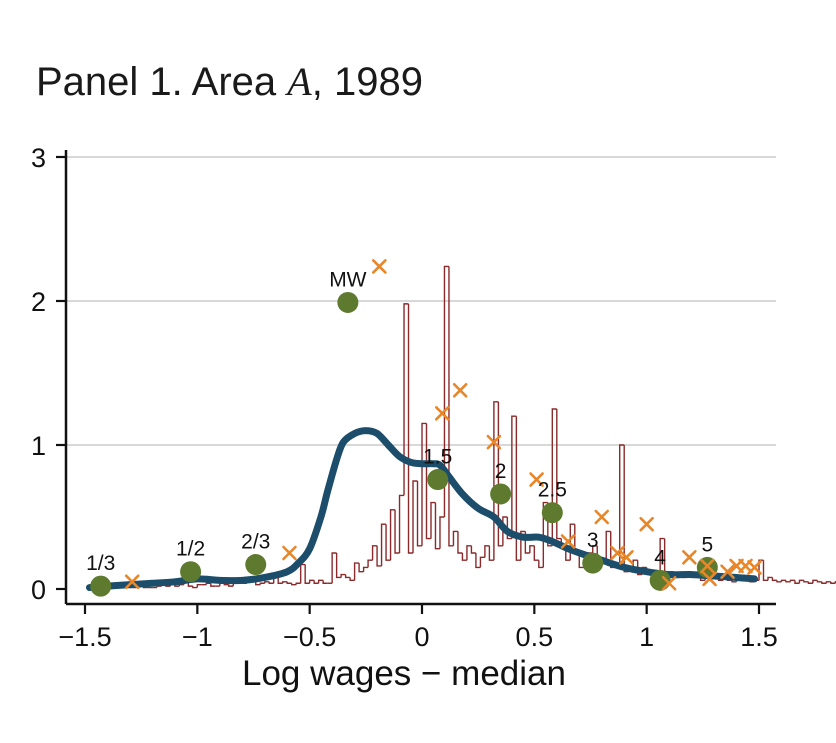 This screenshot has width=836, height=743. I want to click on x-tick-label: −1, so click(197, 637).